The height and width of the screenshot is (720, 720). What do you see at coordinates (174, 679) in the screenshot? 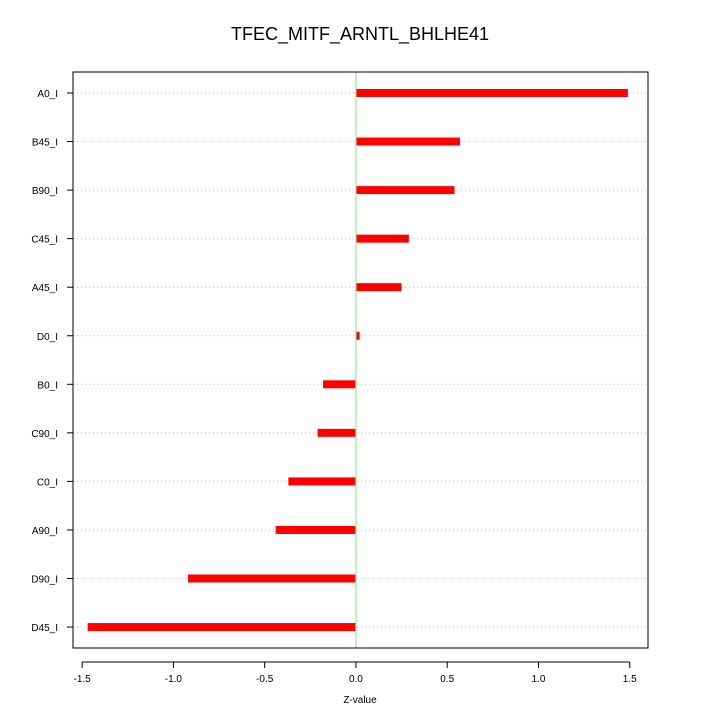
I see `x-tick-label: -1.0` at bounding box center [174, 679].